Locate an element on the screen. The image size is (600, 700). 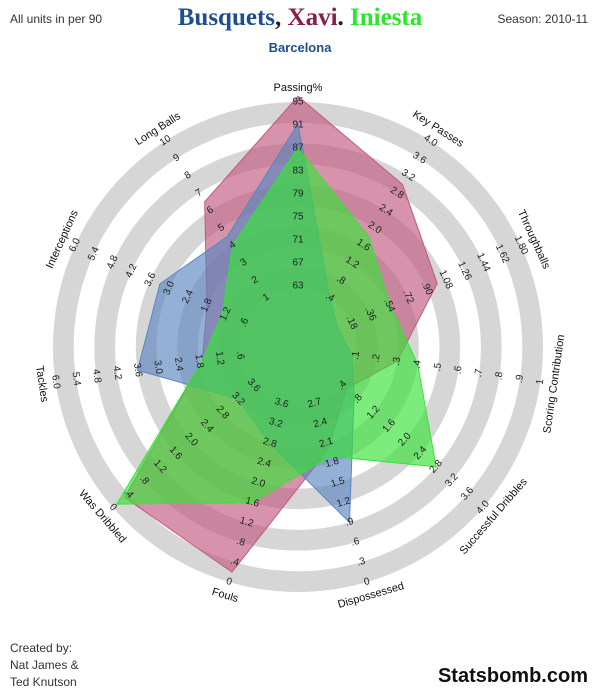
axis-tick-label: .2 is located at coordinates (377, 358).